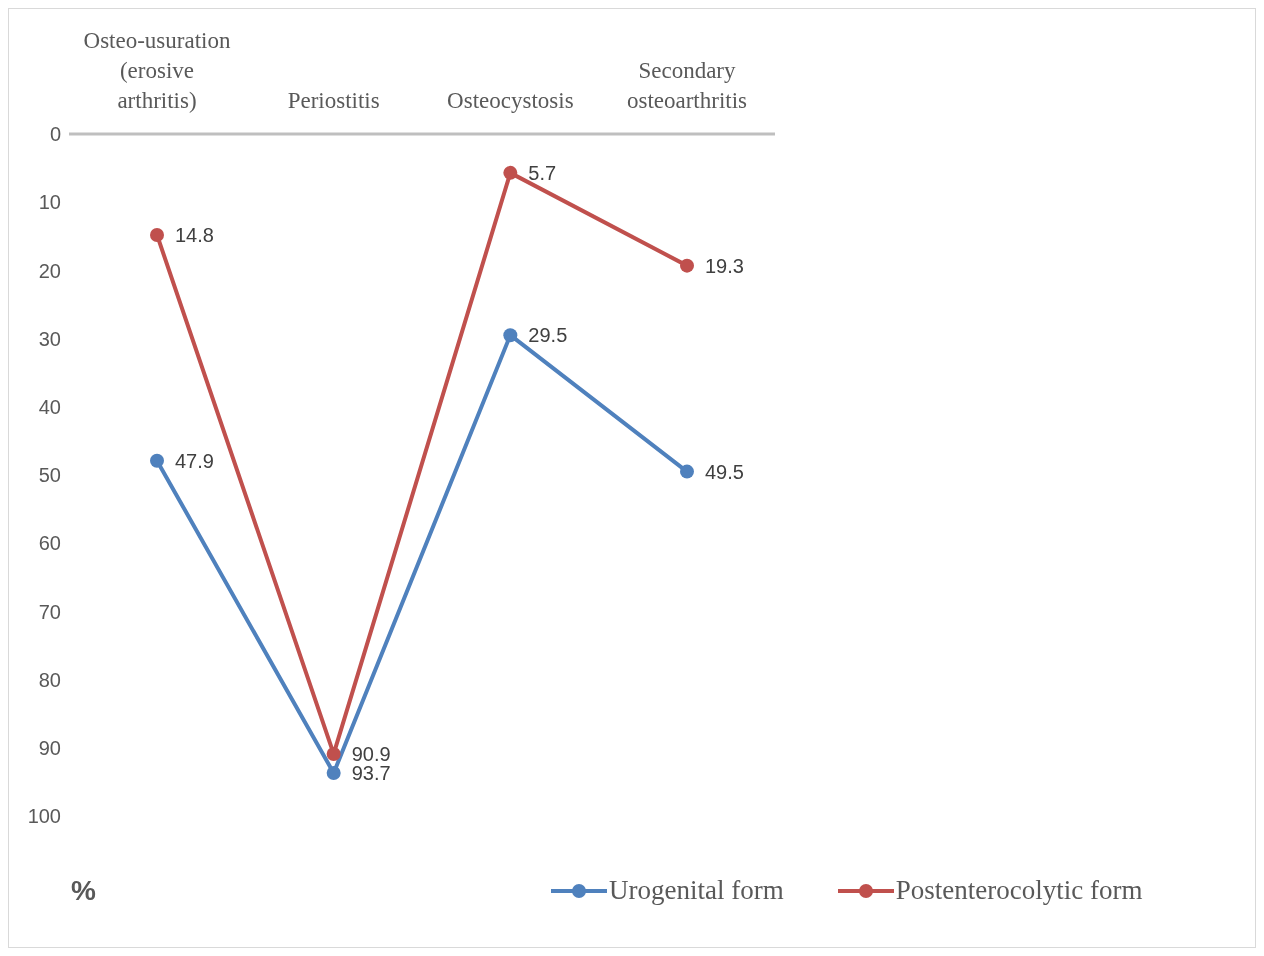  What do you see at coordinates (724, 471) in the screenshot?
I see `data-label: 49.5` at bounding box center [724, 471].